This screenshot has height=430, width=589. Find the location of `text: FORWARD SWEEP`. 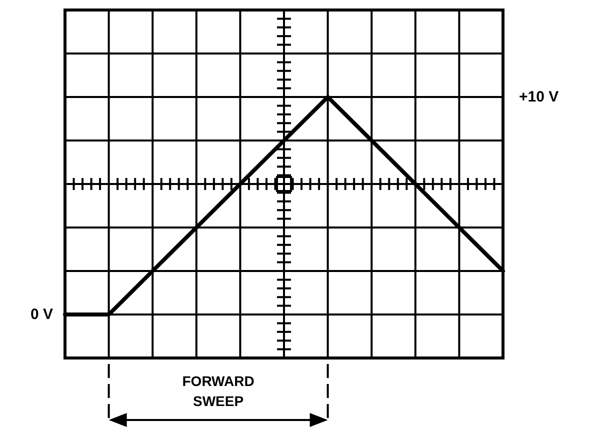

text: FORWARD SWEEP is located at coordinates (218, 391).